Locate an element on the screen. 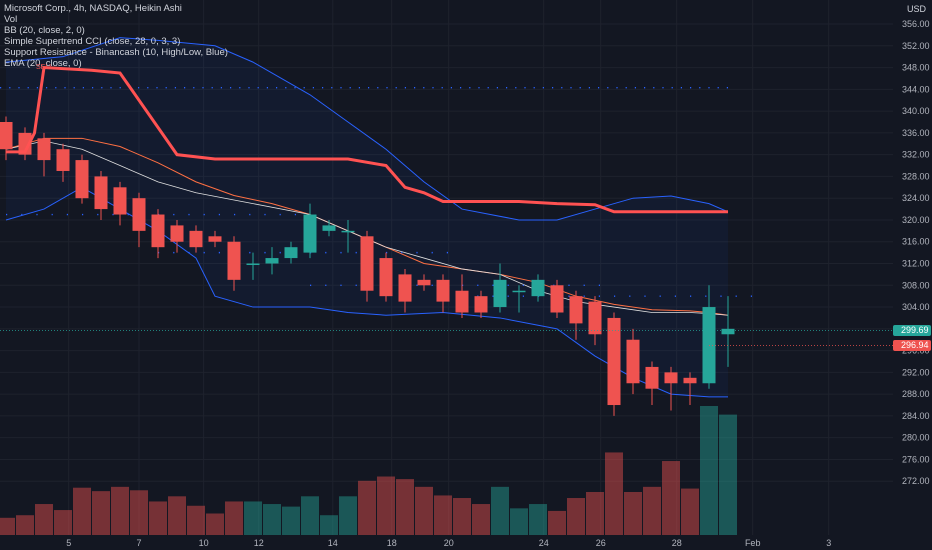 This screenshot has height=550, width=932. y-tick-label: 288.00 is located at coordinates (916, 394).